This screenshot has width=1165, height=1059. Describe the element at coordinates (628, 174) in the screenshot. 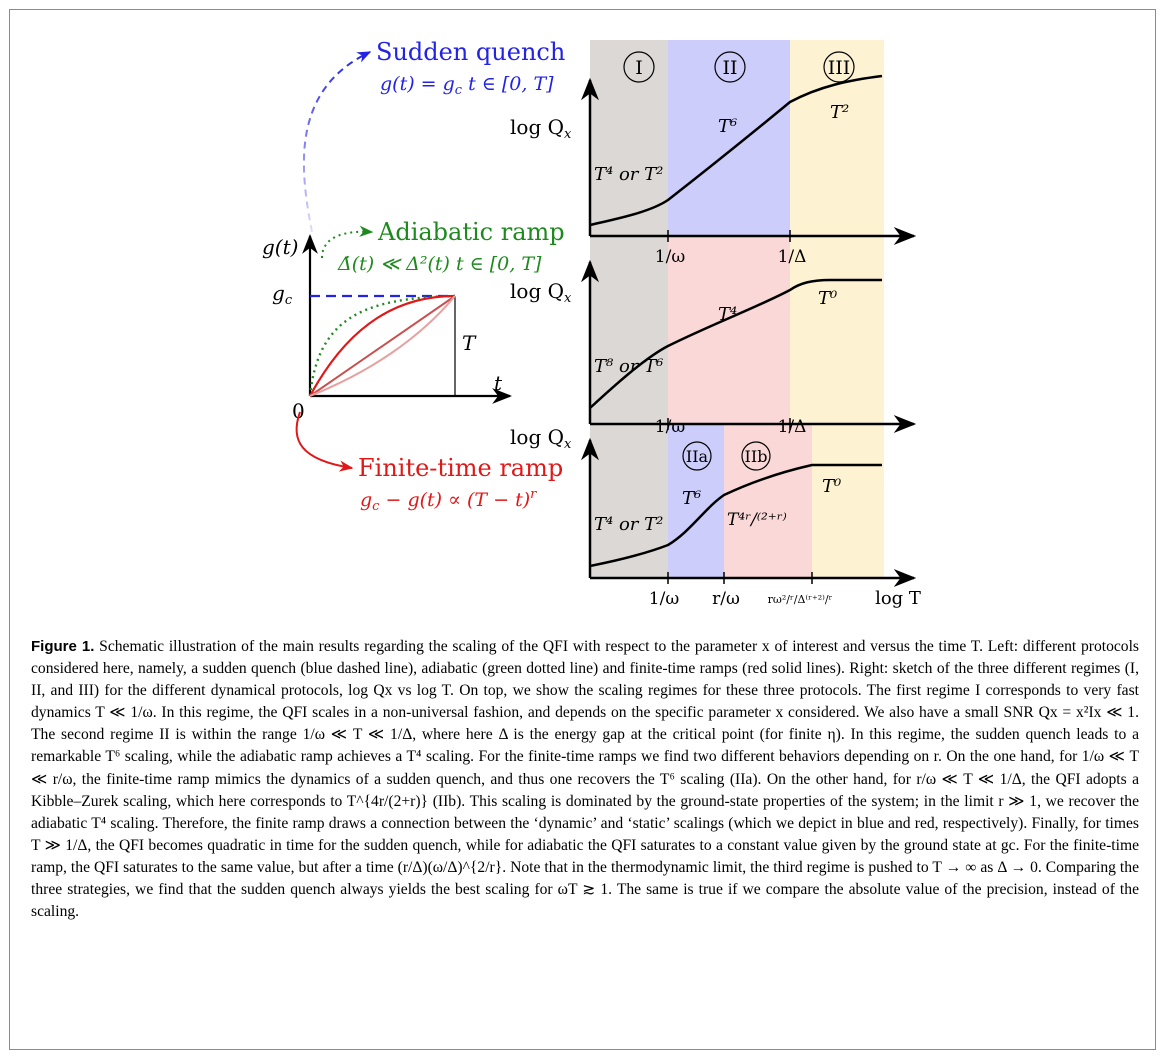

I see `panel1-label-early: T⁴ or T²` at that location.